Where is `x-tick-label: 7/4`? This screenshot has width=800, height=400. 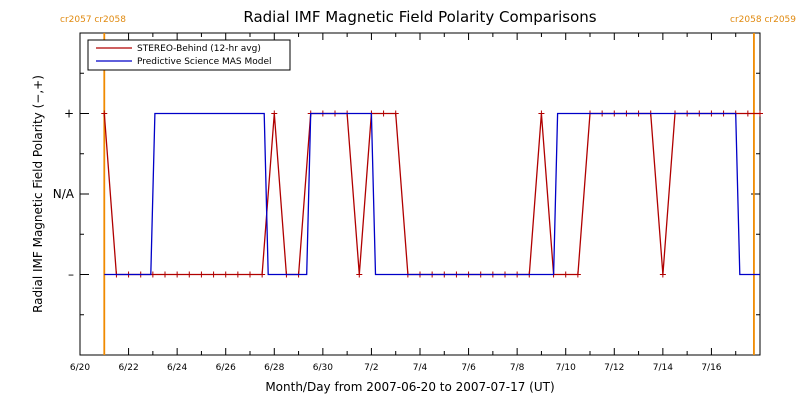 x-tick-label: 7/4 is located at coordinates (420, 368).